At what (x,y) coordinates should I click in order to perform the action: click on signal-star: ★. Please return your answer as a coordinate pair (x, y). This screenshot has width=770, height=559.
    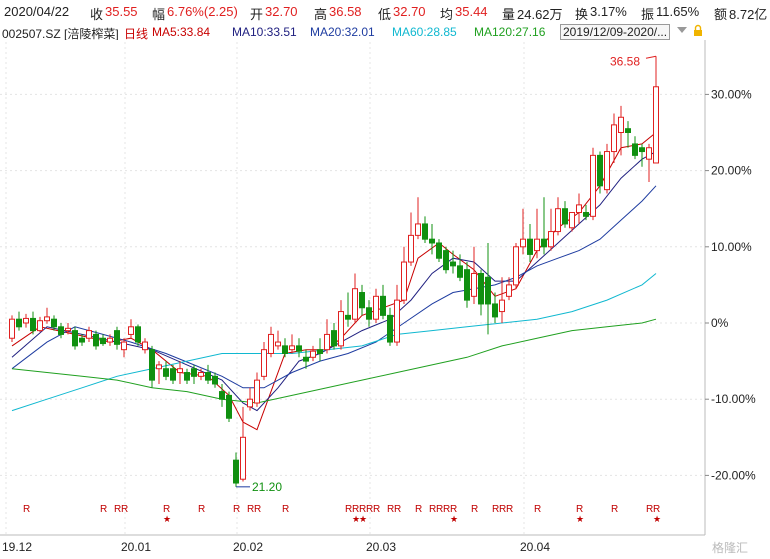
    Looking at the image, I should click on (580, 519).